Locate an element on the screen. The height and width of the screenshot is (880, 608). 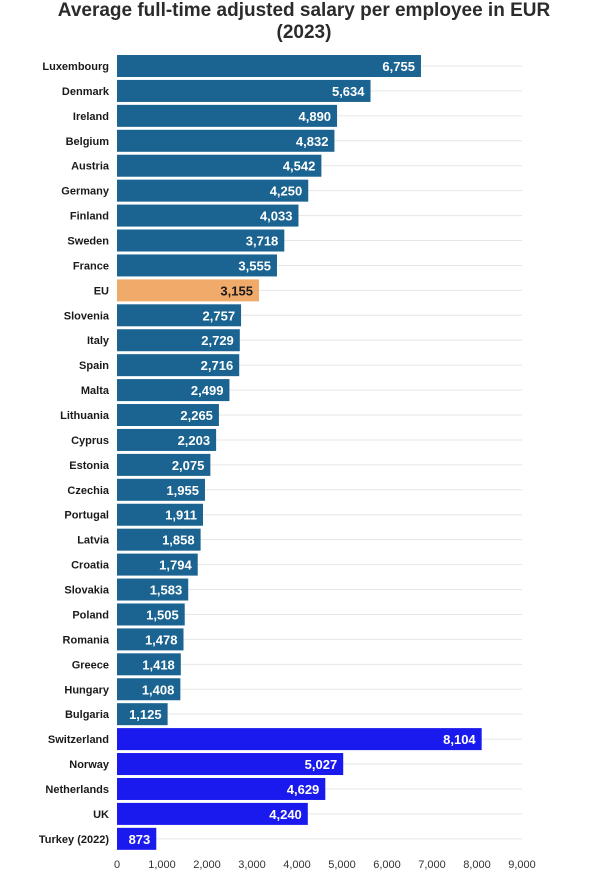
value-label: 4,890 is located at coordinates (315, 116).